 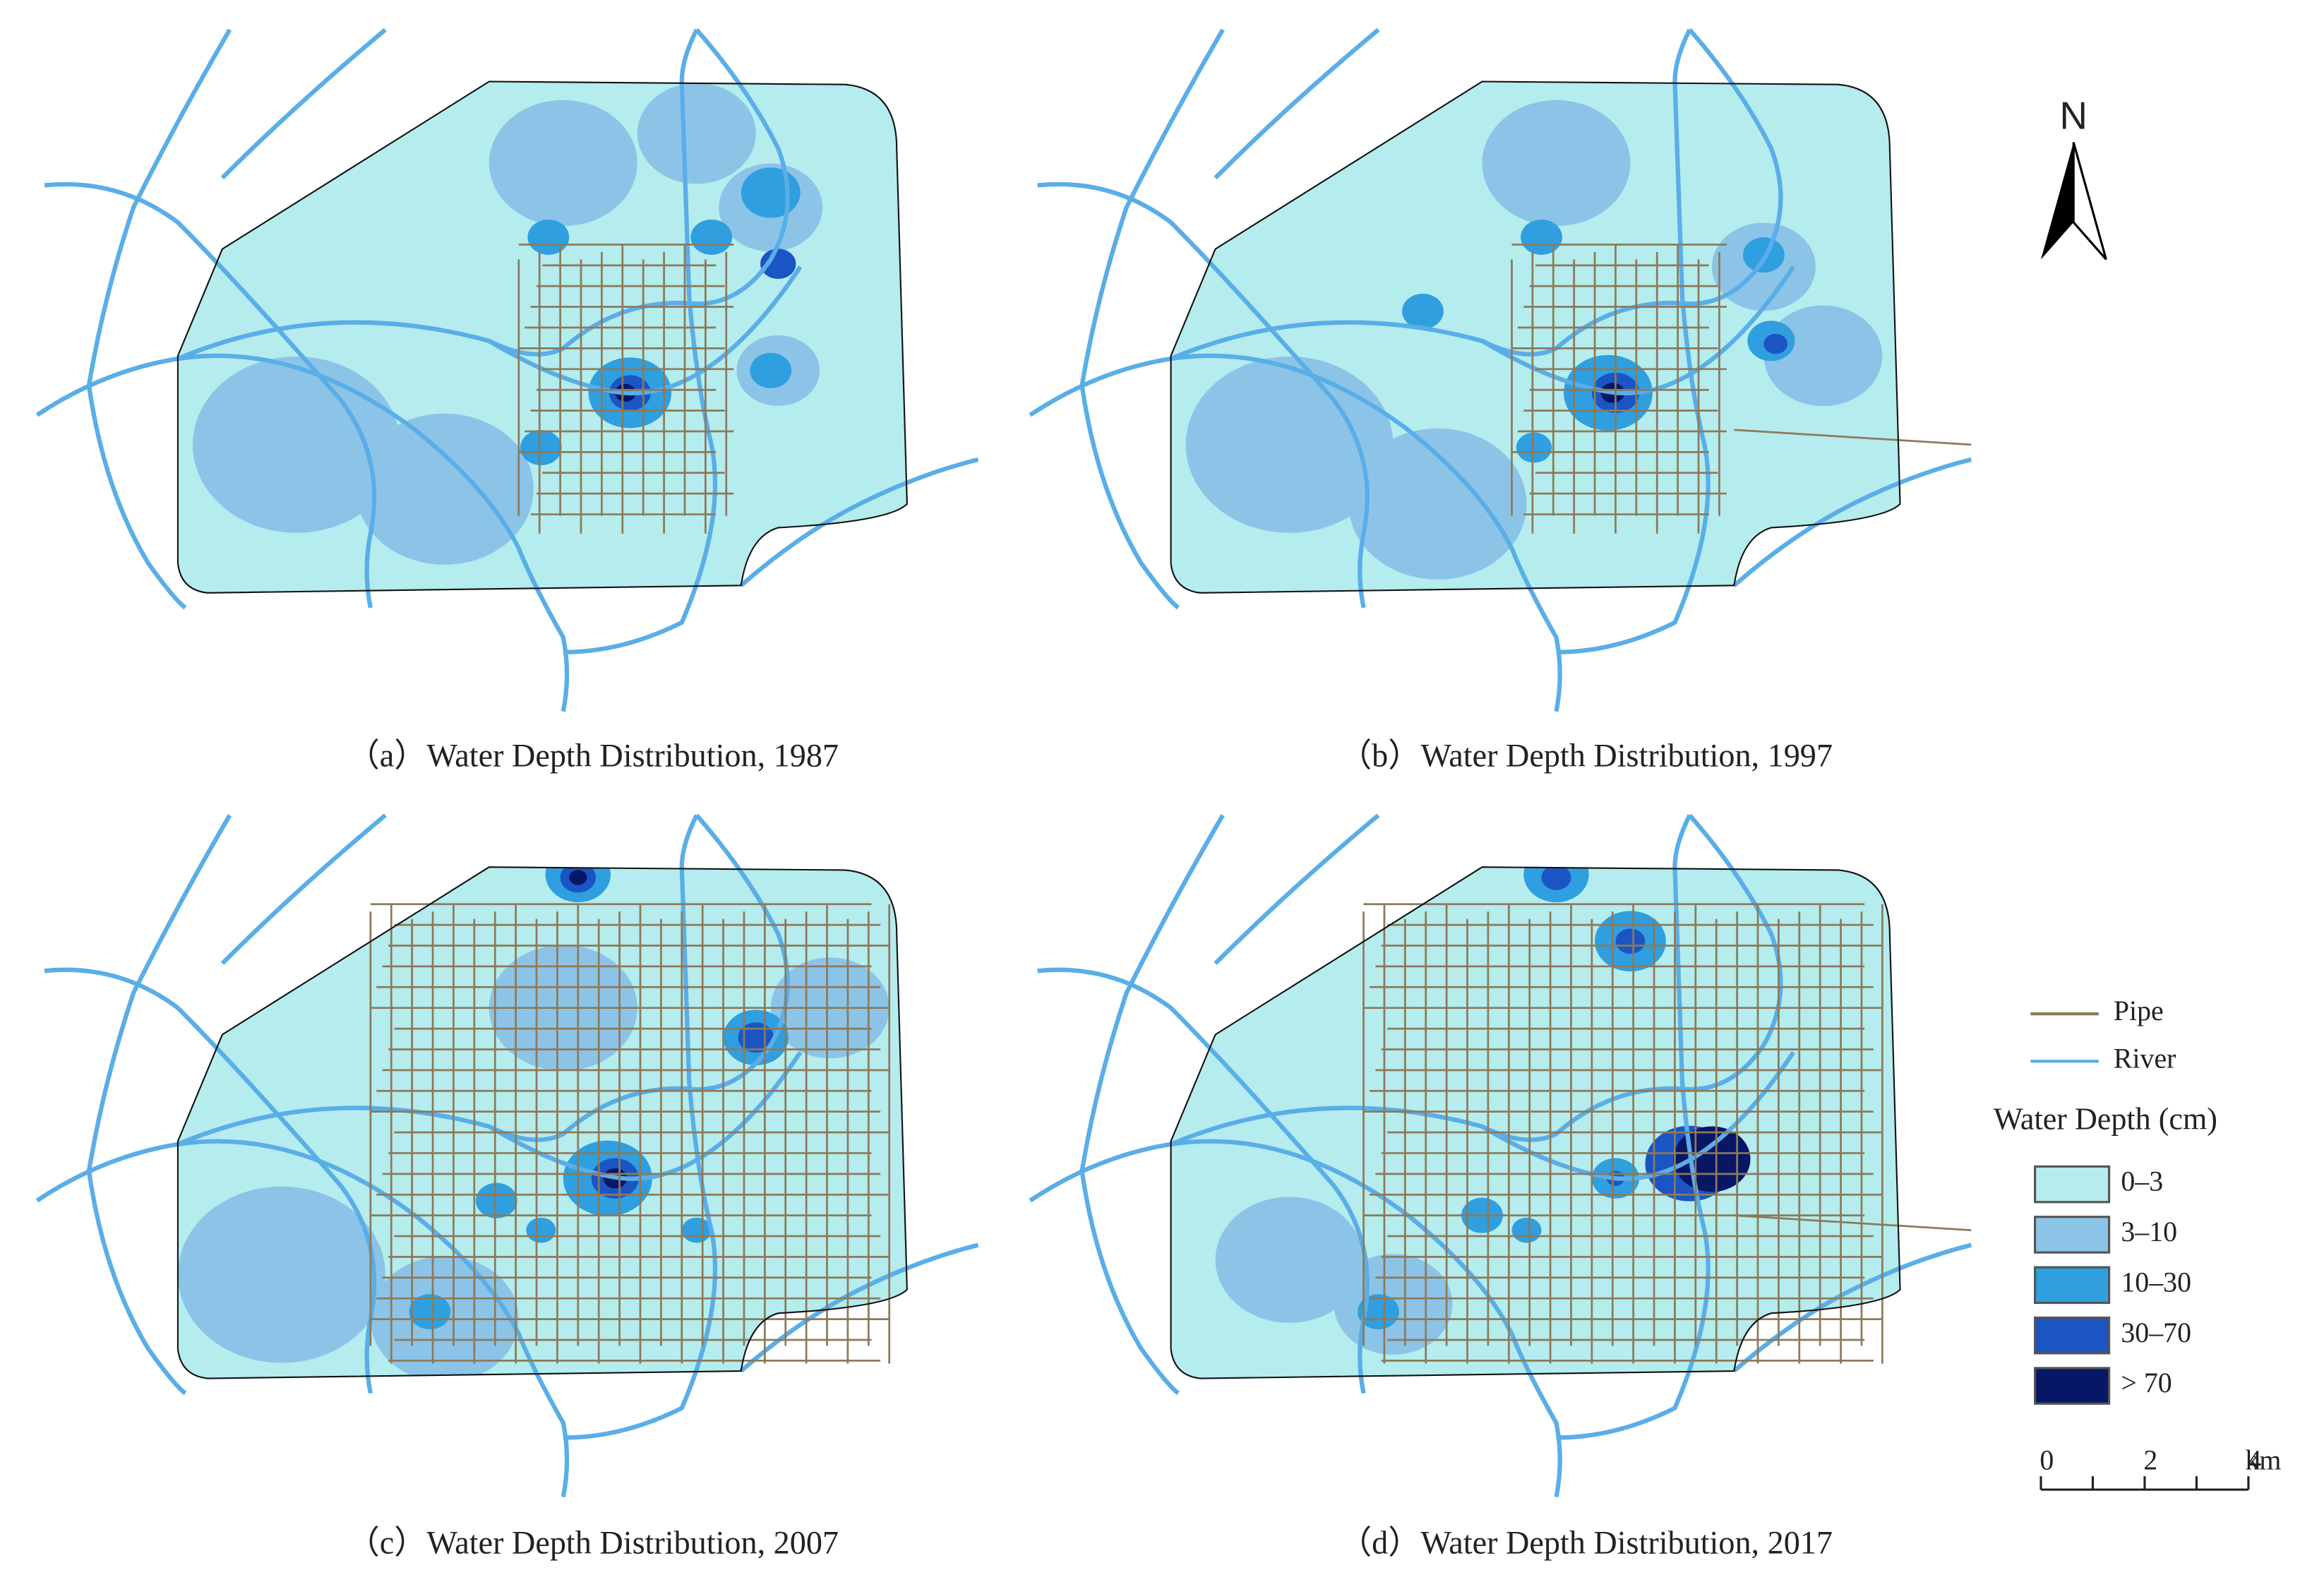 What do you see at coordinates (2156, 1333) in the screenshot?
I see `legend-label: 30–70` at bounding box center [2156, 1333].